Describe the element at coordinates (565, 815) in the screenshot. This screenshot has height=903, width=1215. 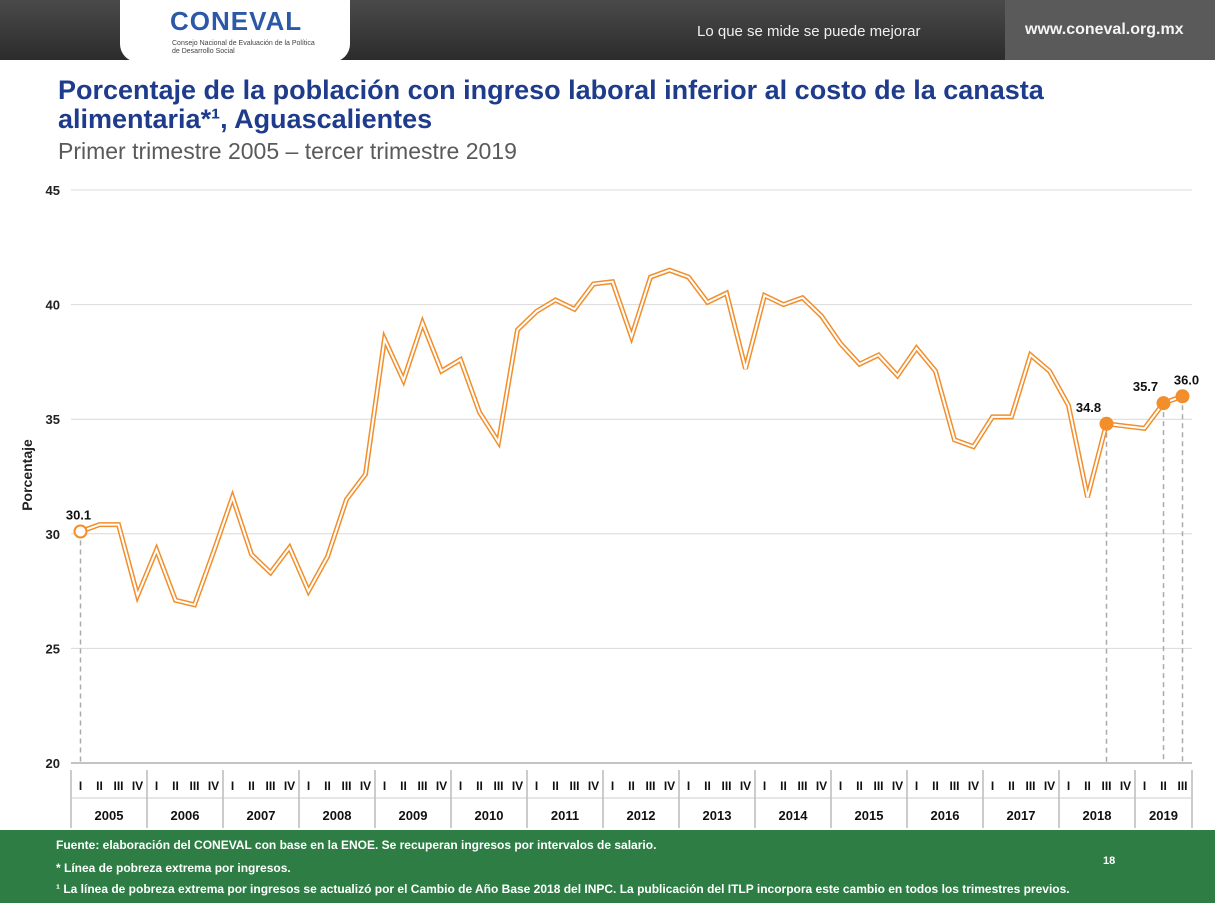
I see `year-label: 2011` at that location.